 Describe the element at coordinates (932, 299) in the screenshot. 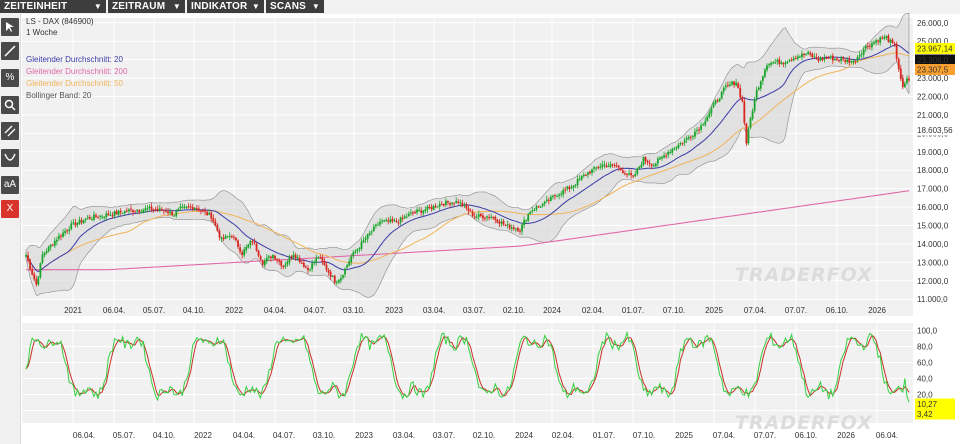

I see `y-tick-label: 11.000,0` at that location.